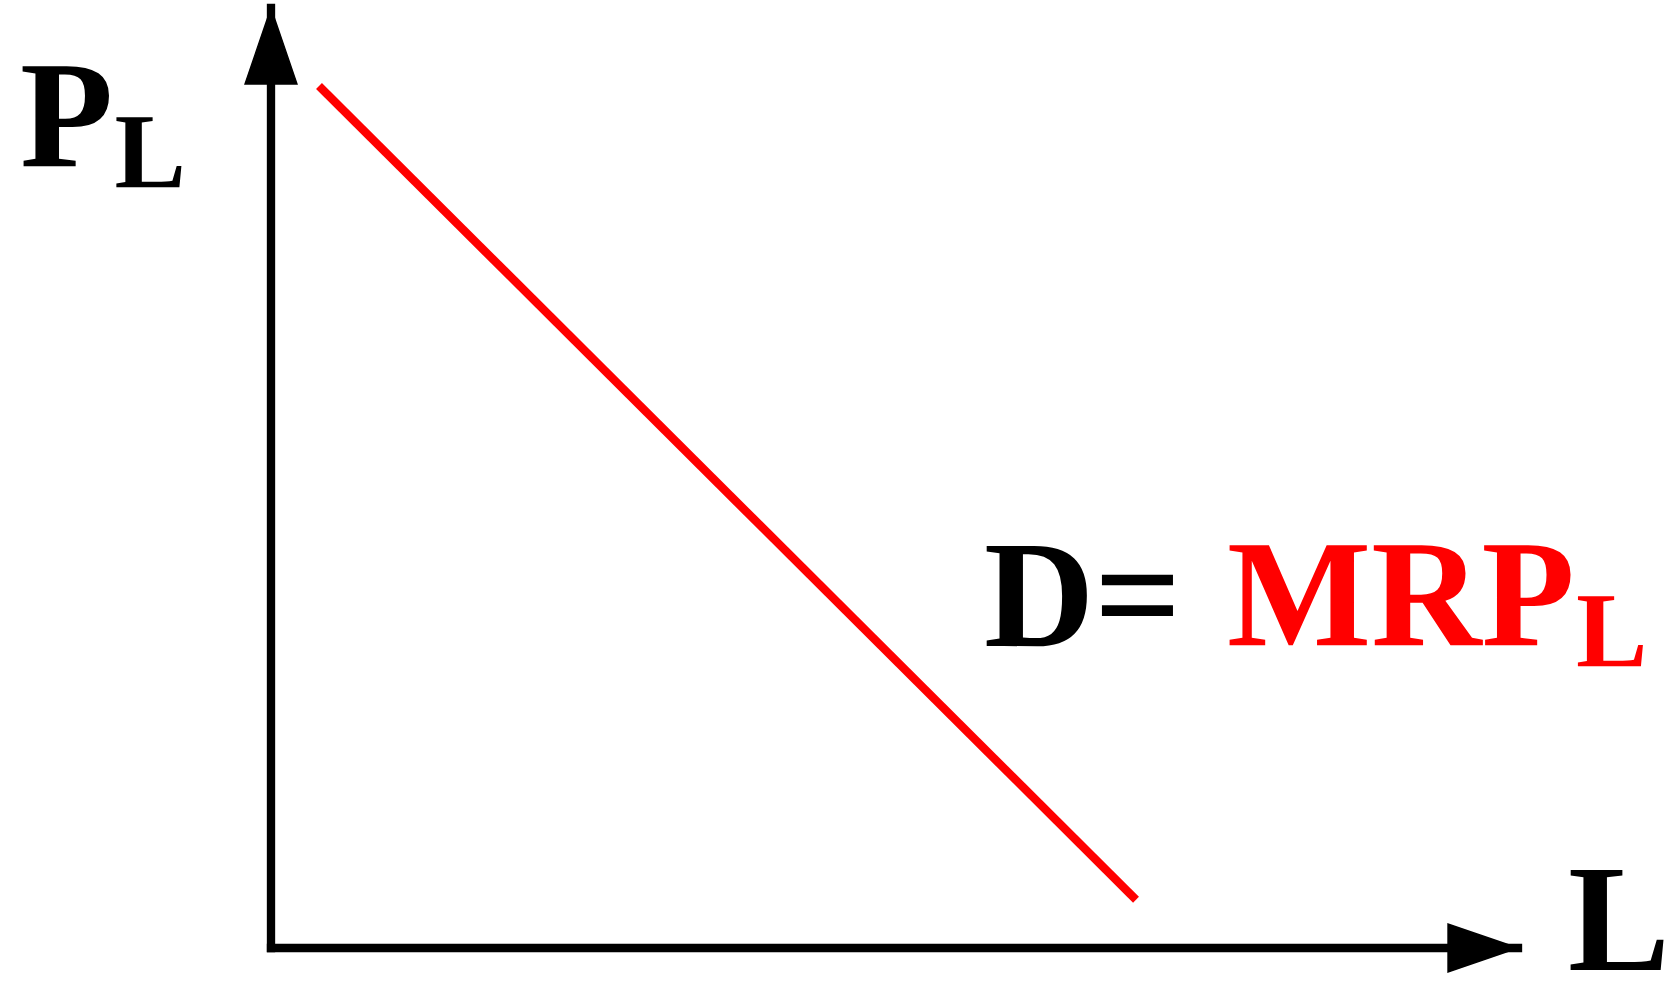 The image size is (1680, 982). I want to click on x-axis-title: L, so click(1617, 919).